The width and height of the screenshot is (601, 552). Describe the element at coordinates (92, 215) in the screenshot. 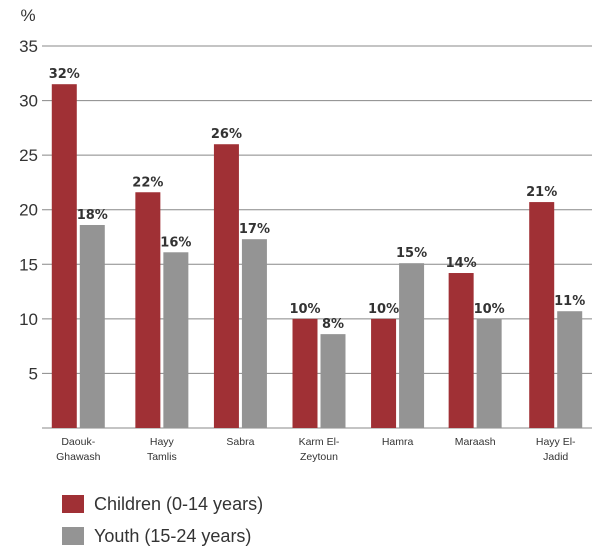

I see `data-label-youth-0: 18%` at that location.